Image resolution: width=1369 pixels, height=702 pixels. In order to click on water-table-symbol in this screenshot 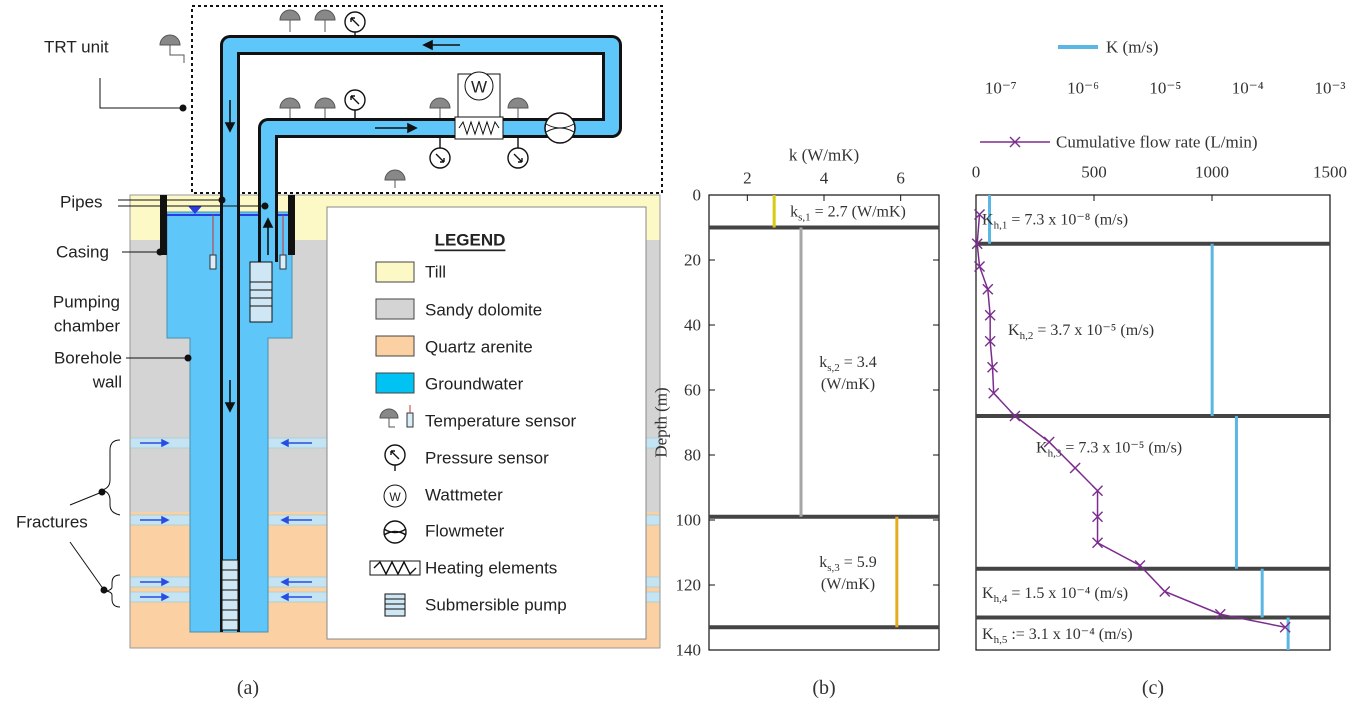, I will do `click(195, 210)`.